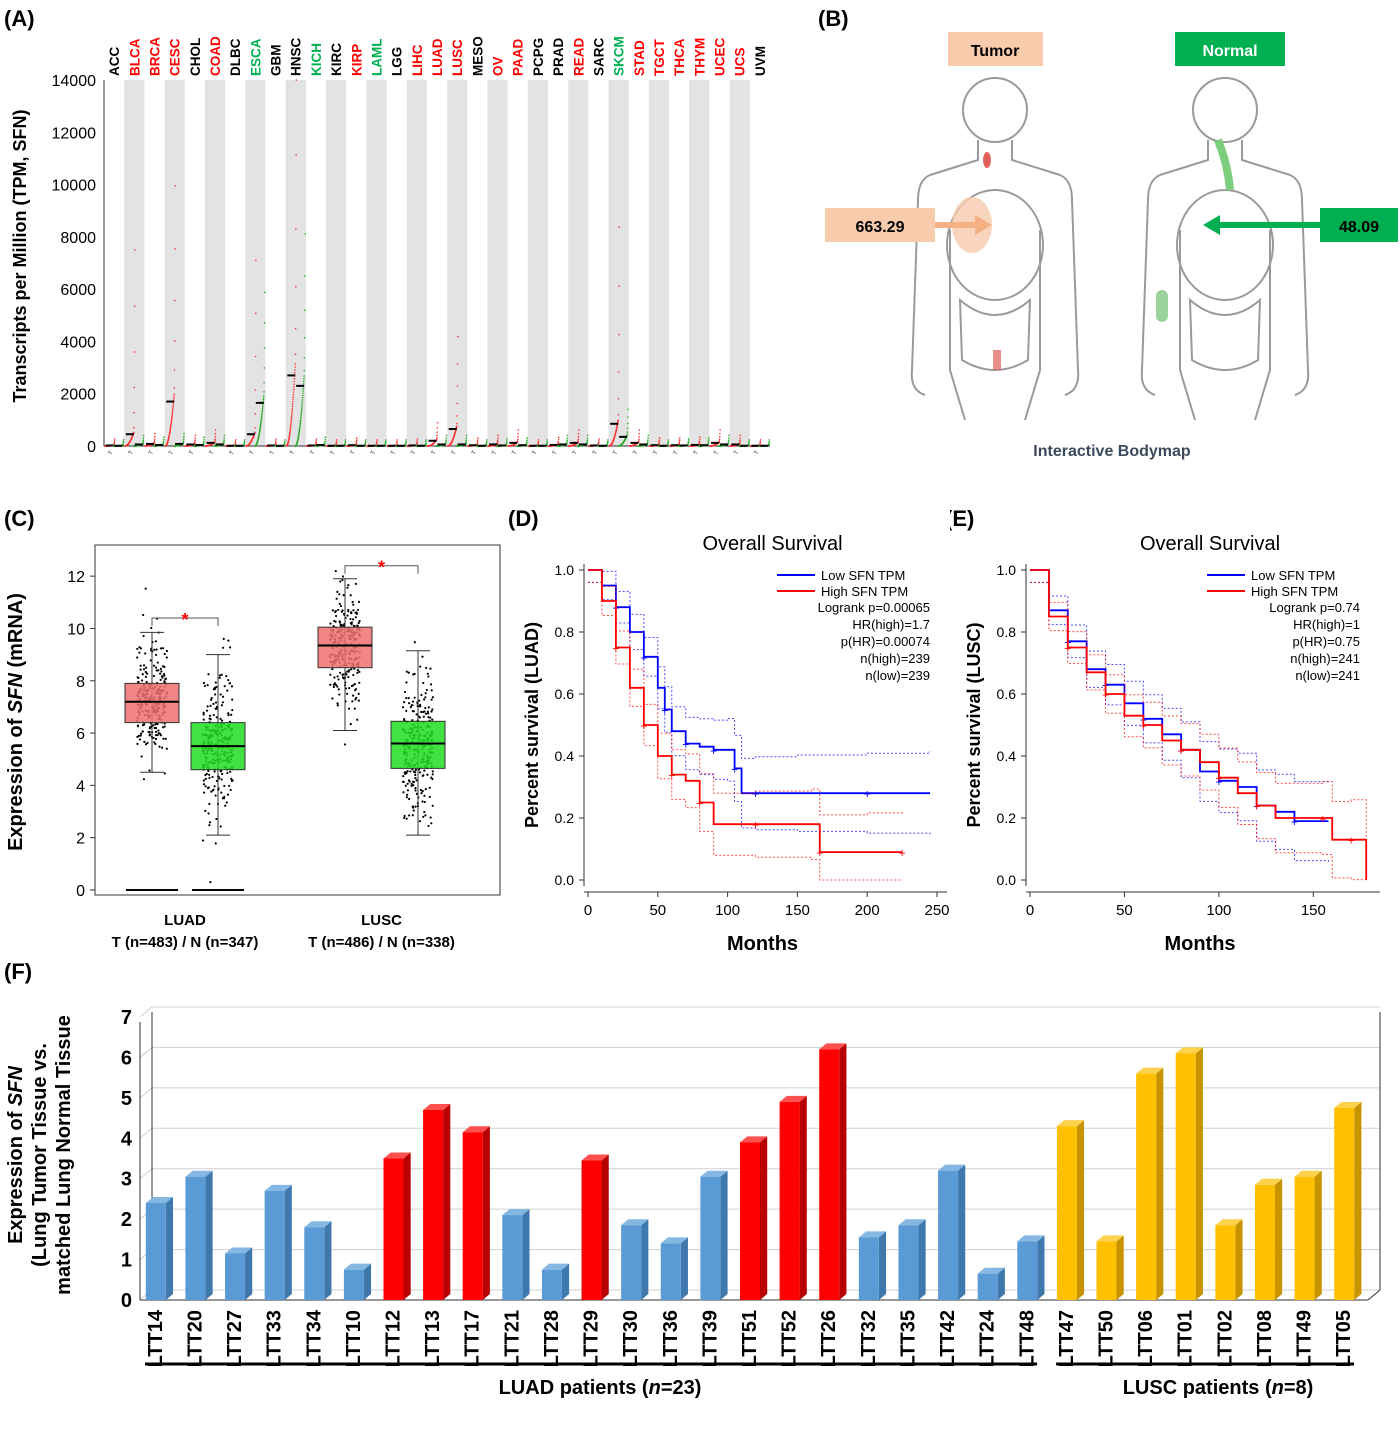 The image size is (1400, 1438). Describe the element at coordinates (995, 249) in the screenshot. I see `tumor-body-silhouette` at that location.